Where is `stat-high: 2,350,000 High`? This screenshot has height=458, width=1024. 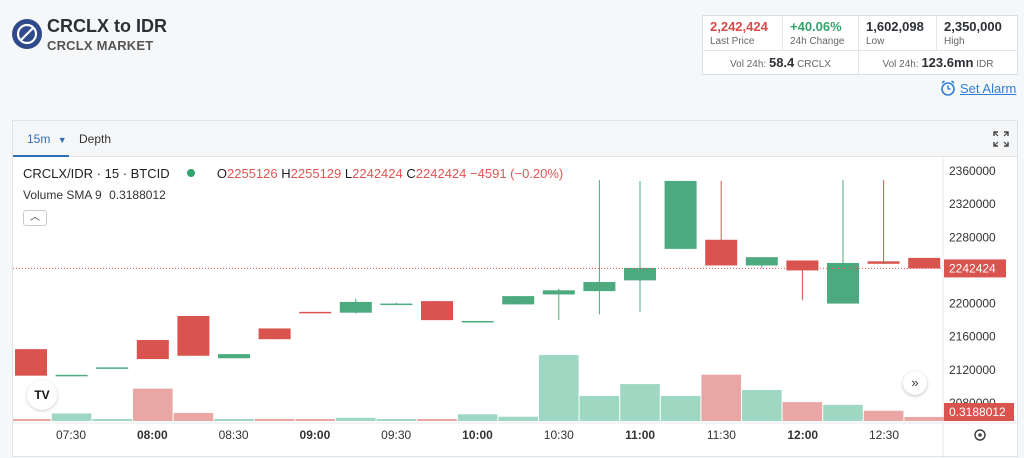
stat-high: 2,350,000 High is located at coordinates (977, 33).